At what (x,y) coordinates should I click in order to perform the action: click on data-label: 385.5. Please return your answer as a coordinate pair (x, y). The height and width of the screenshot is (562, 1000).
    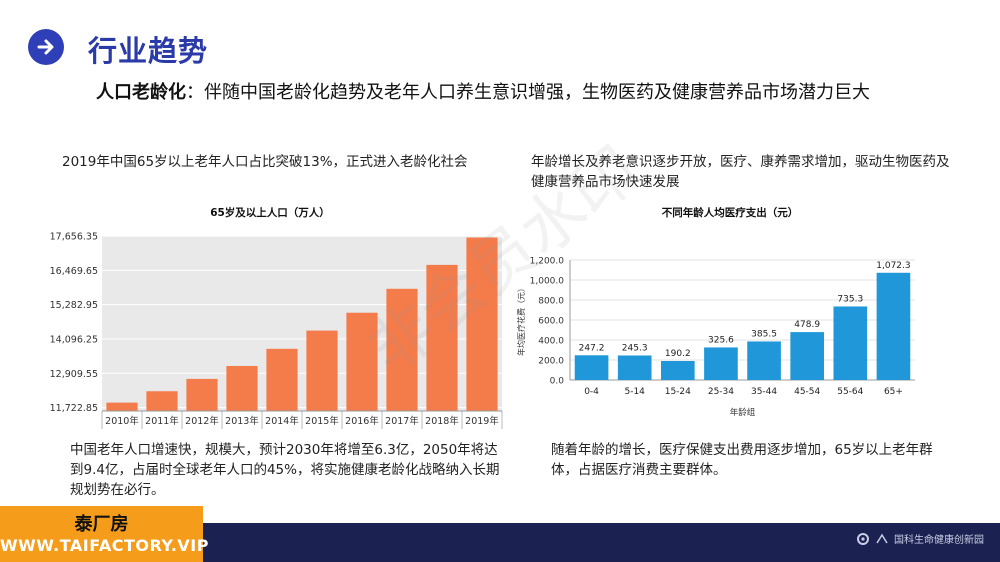
    Looking at the image, I should click on (764, 334).